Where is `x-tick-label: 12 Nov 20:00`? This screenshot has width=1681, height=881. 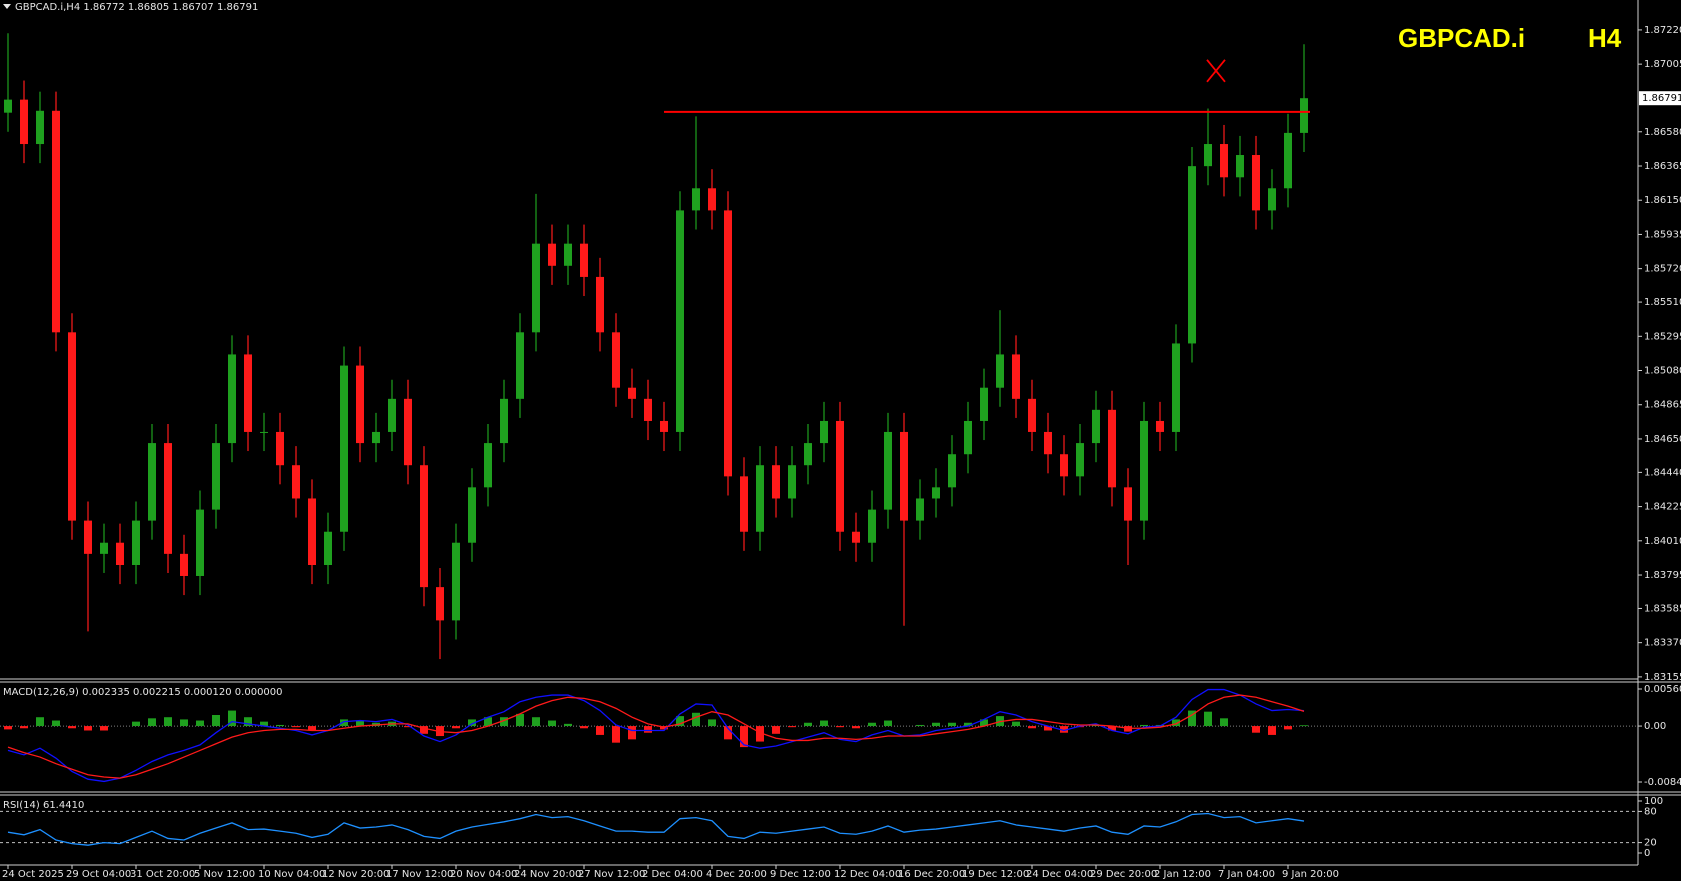
x-tick-label: 12 Nov 20:00 is located at coordinates (355, 874).